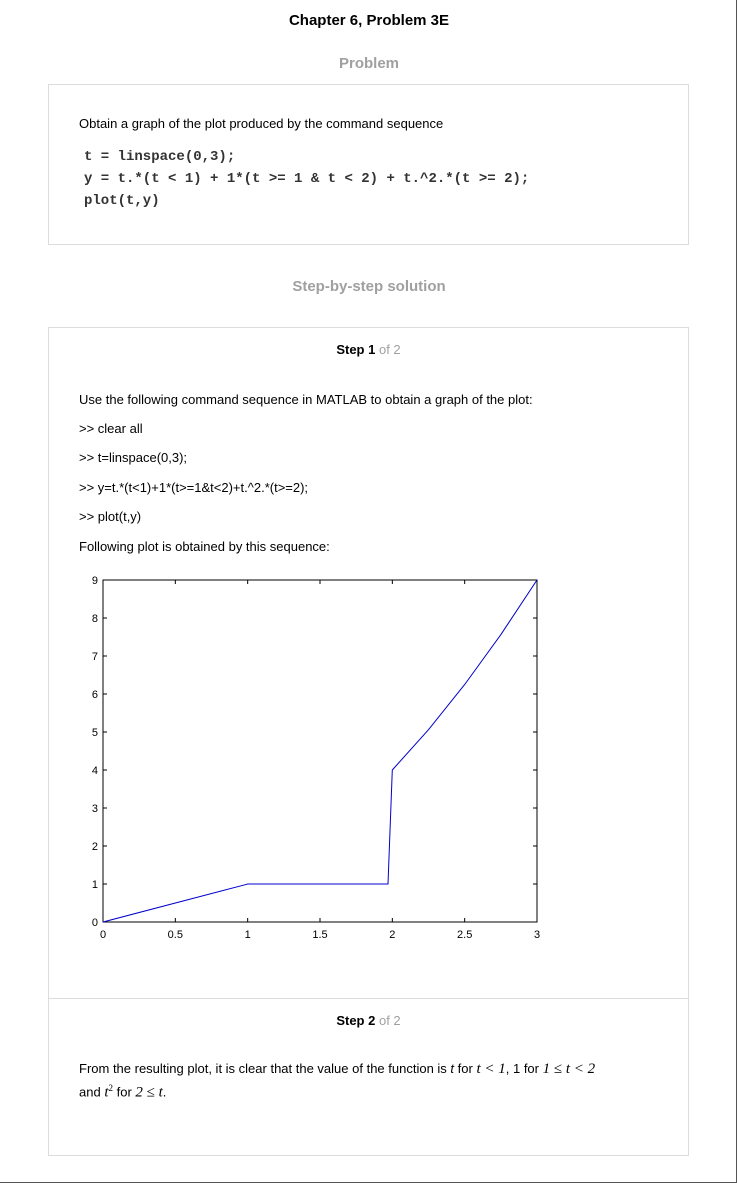  What do you see at coordinates (248, 935) in the screenshot?
I see `x-tick-label: 1` at bounding box center [248, 935].